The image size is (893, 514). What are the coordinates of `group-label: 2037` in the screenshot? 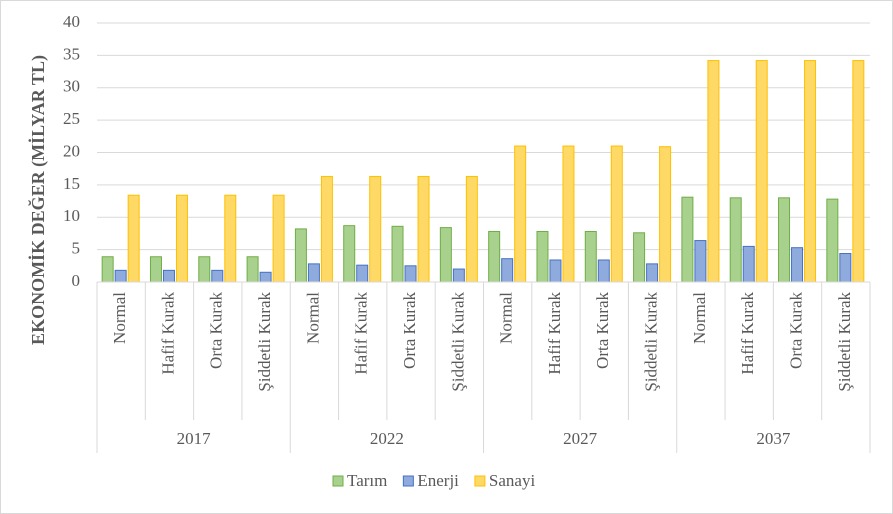 It's located at (773, 438).